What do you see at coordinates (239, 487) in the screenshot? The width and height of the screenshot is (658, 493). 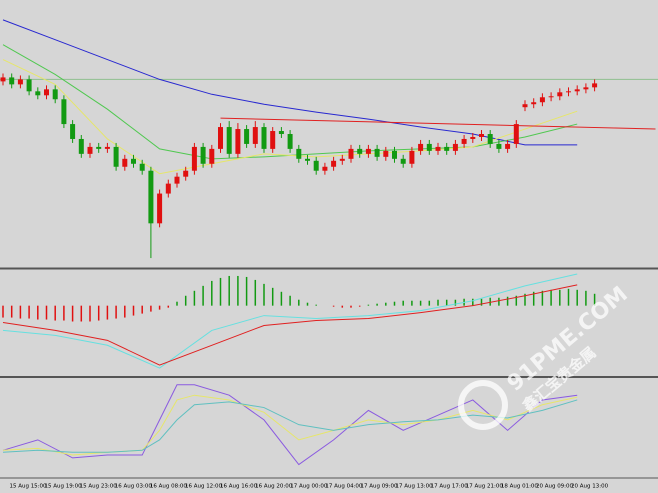 I see `x-tick-label: 16 Aug 16:00` at bounding box center [239, 487].